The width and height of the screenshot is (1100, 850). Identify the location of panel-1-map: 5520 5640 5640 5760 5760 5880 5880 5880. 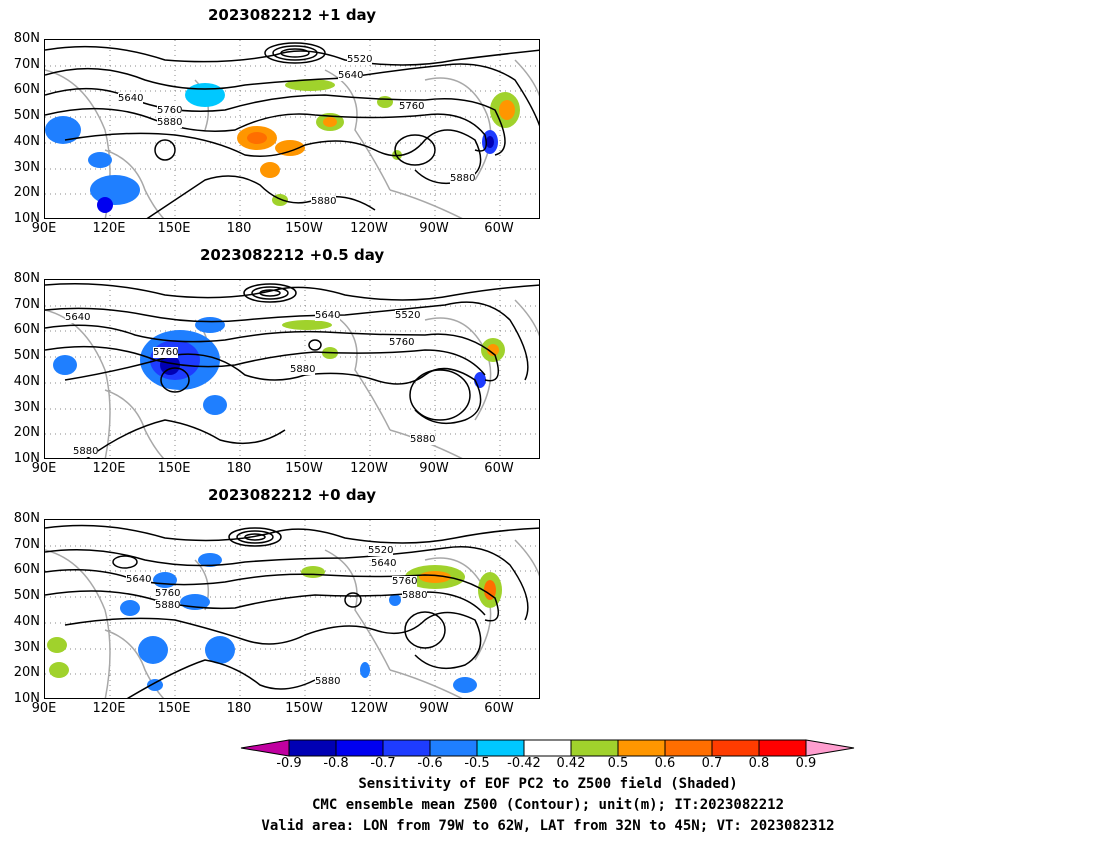
(292, 129).